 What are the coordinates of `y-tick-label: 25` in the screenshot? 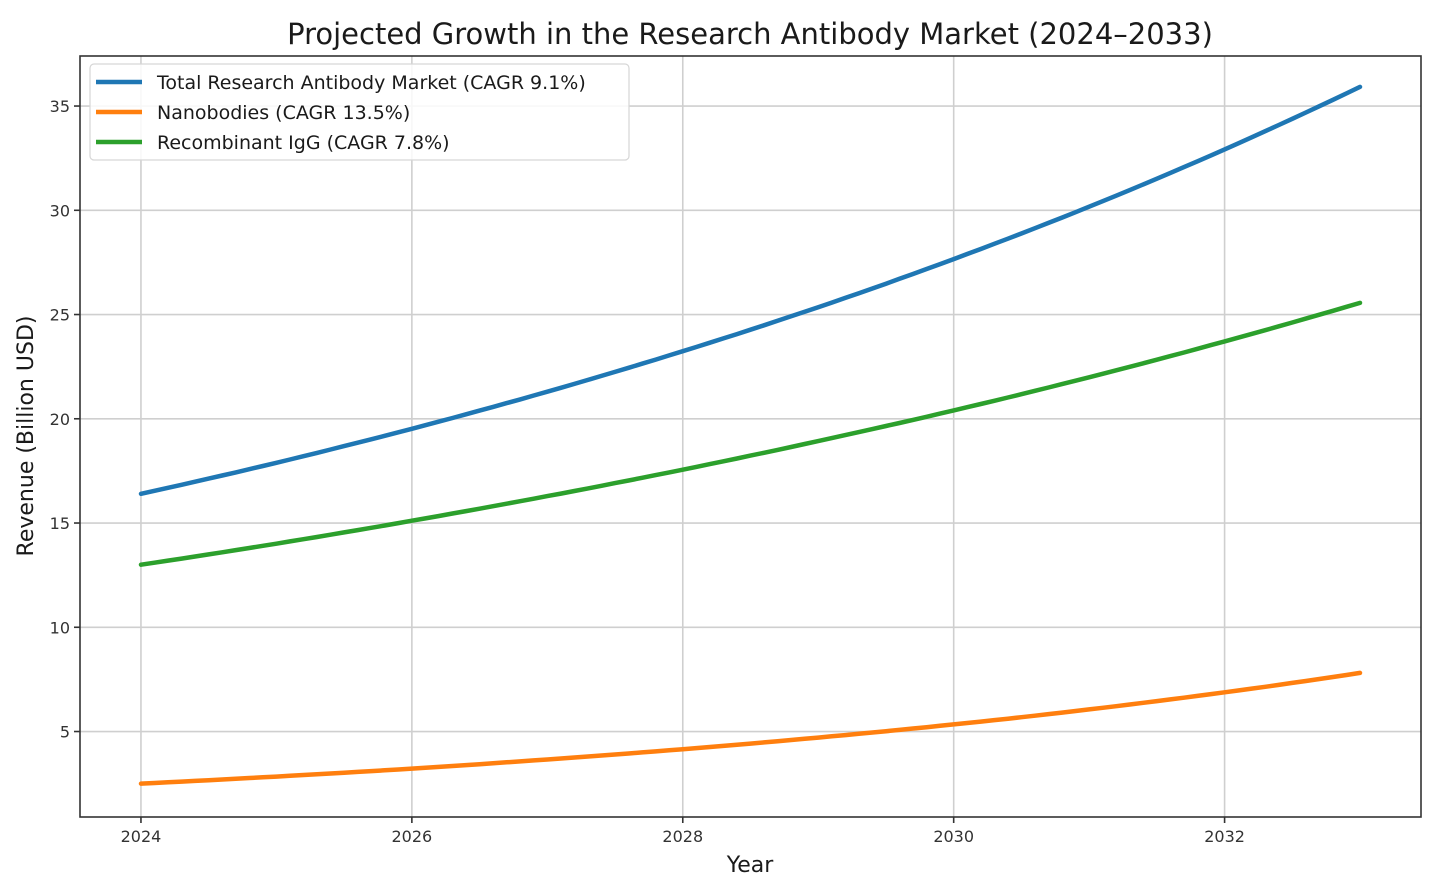 It's located at (60, 315).